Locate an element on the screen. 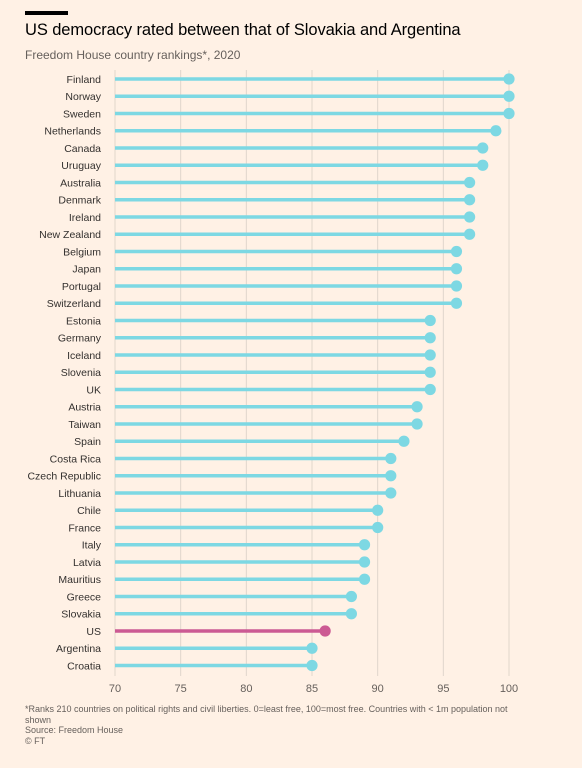 This screenshot has width=582, height=768. x-tick-label: 75 is located at coordinates (181, 689).